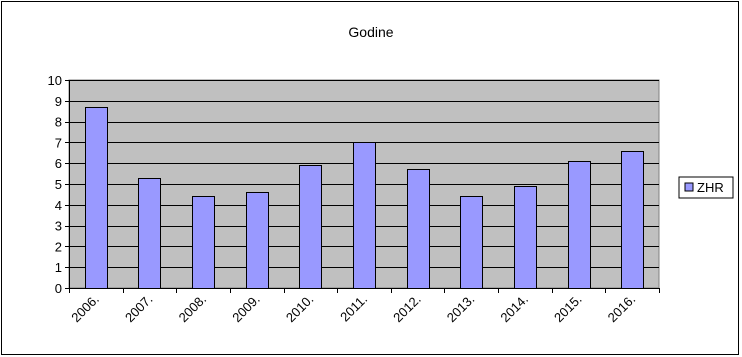  I want to click on y-tick-label-2: 2, so click(58, 246).